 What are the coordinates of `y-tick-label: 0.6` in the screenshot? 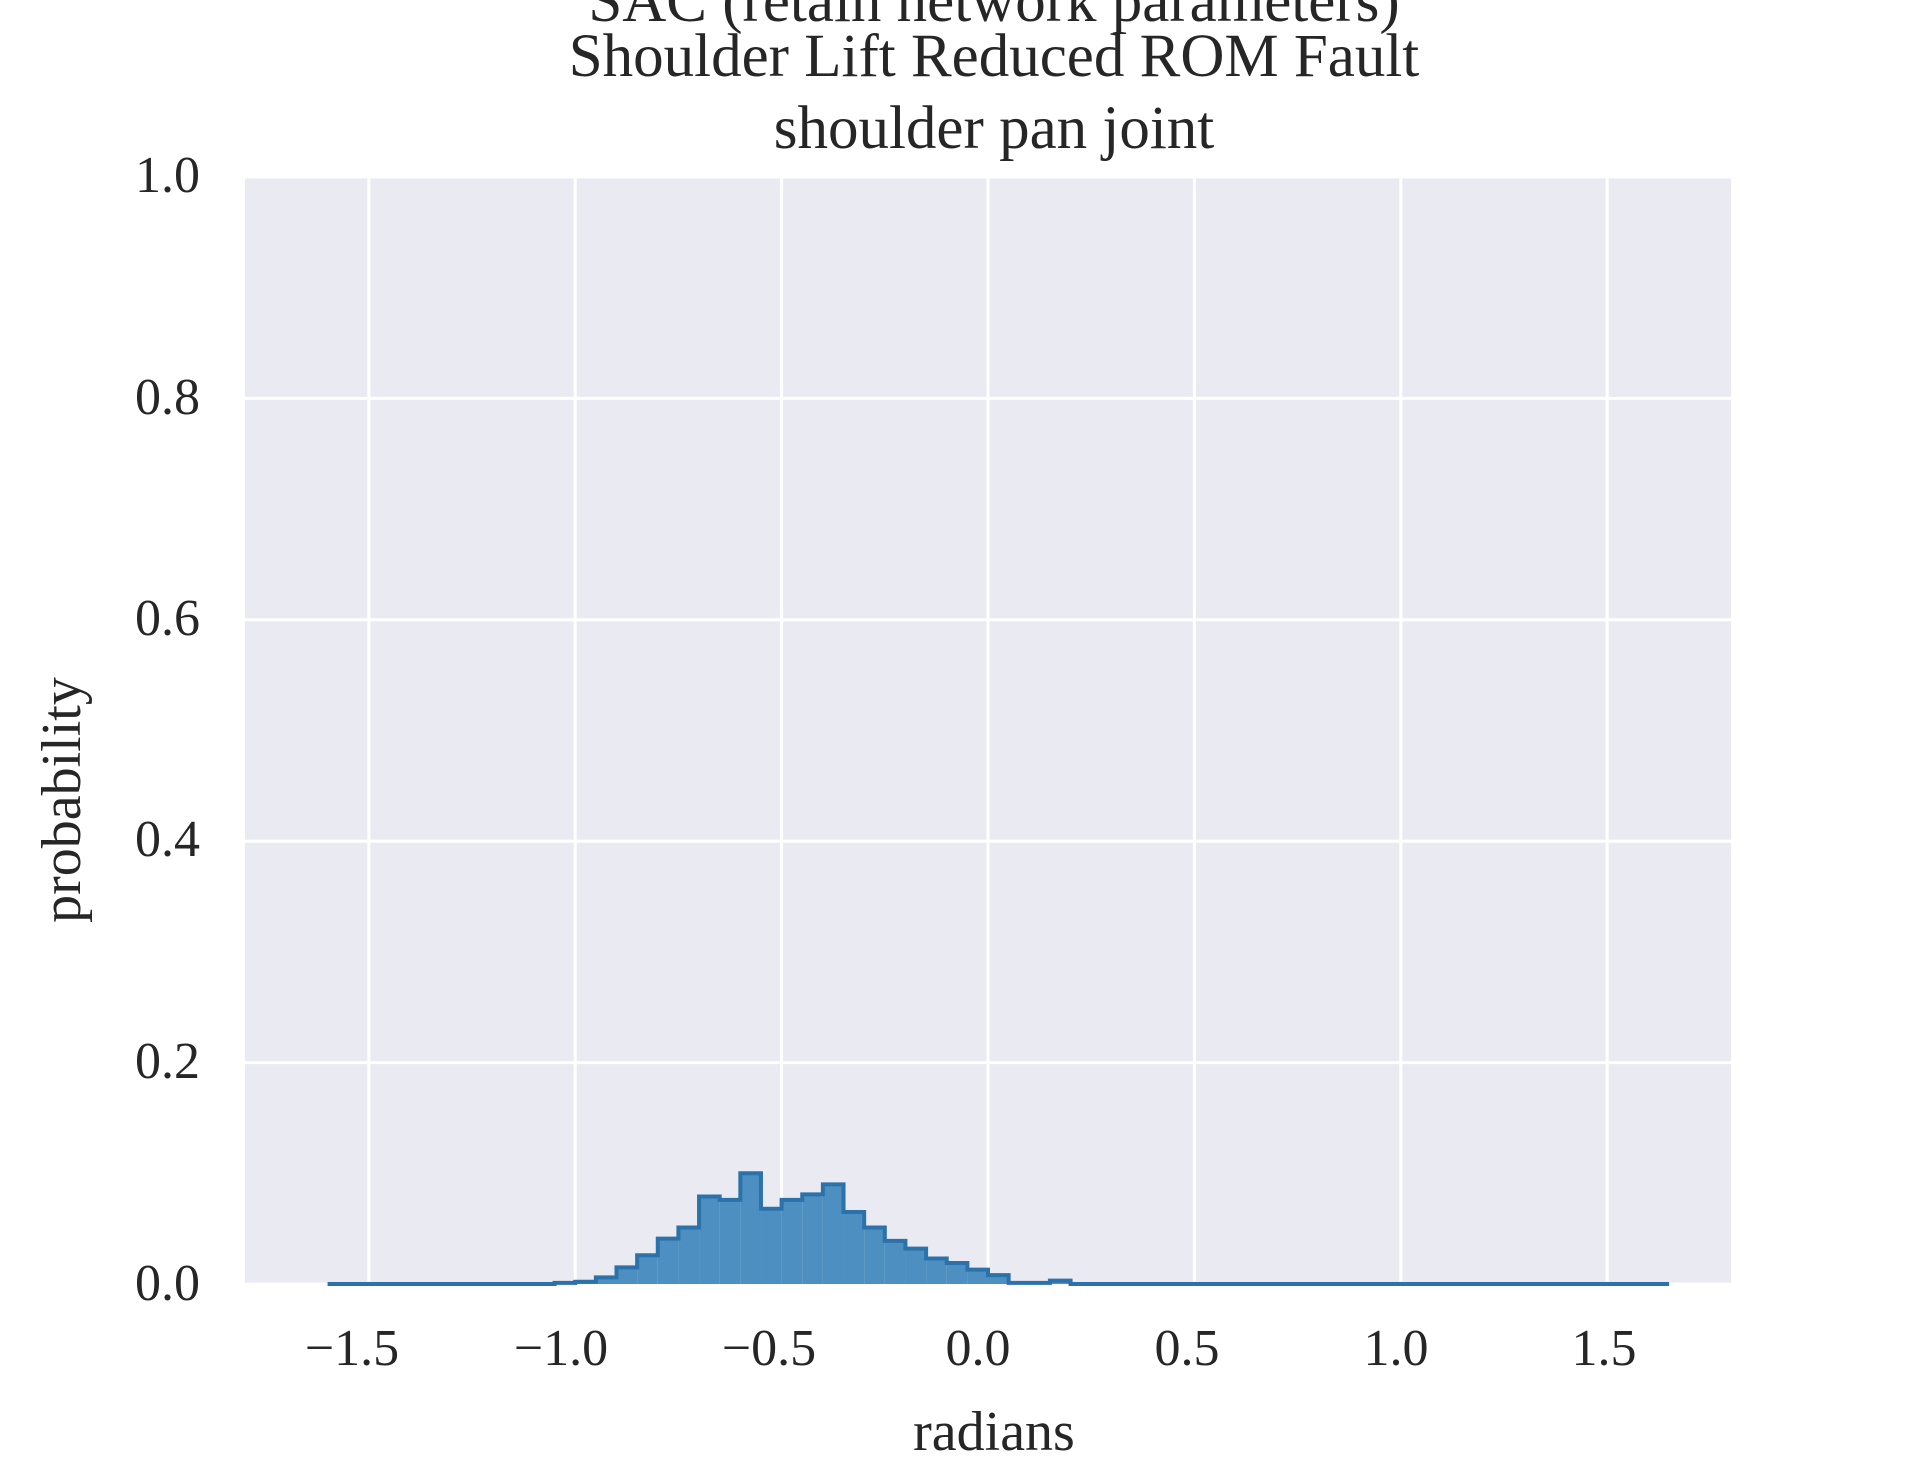 It's located at (167, 618).